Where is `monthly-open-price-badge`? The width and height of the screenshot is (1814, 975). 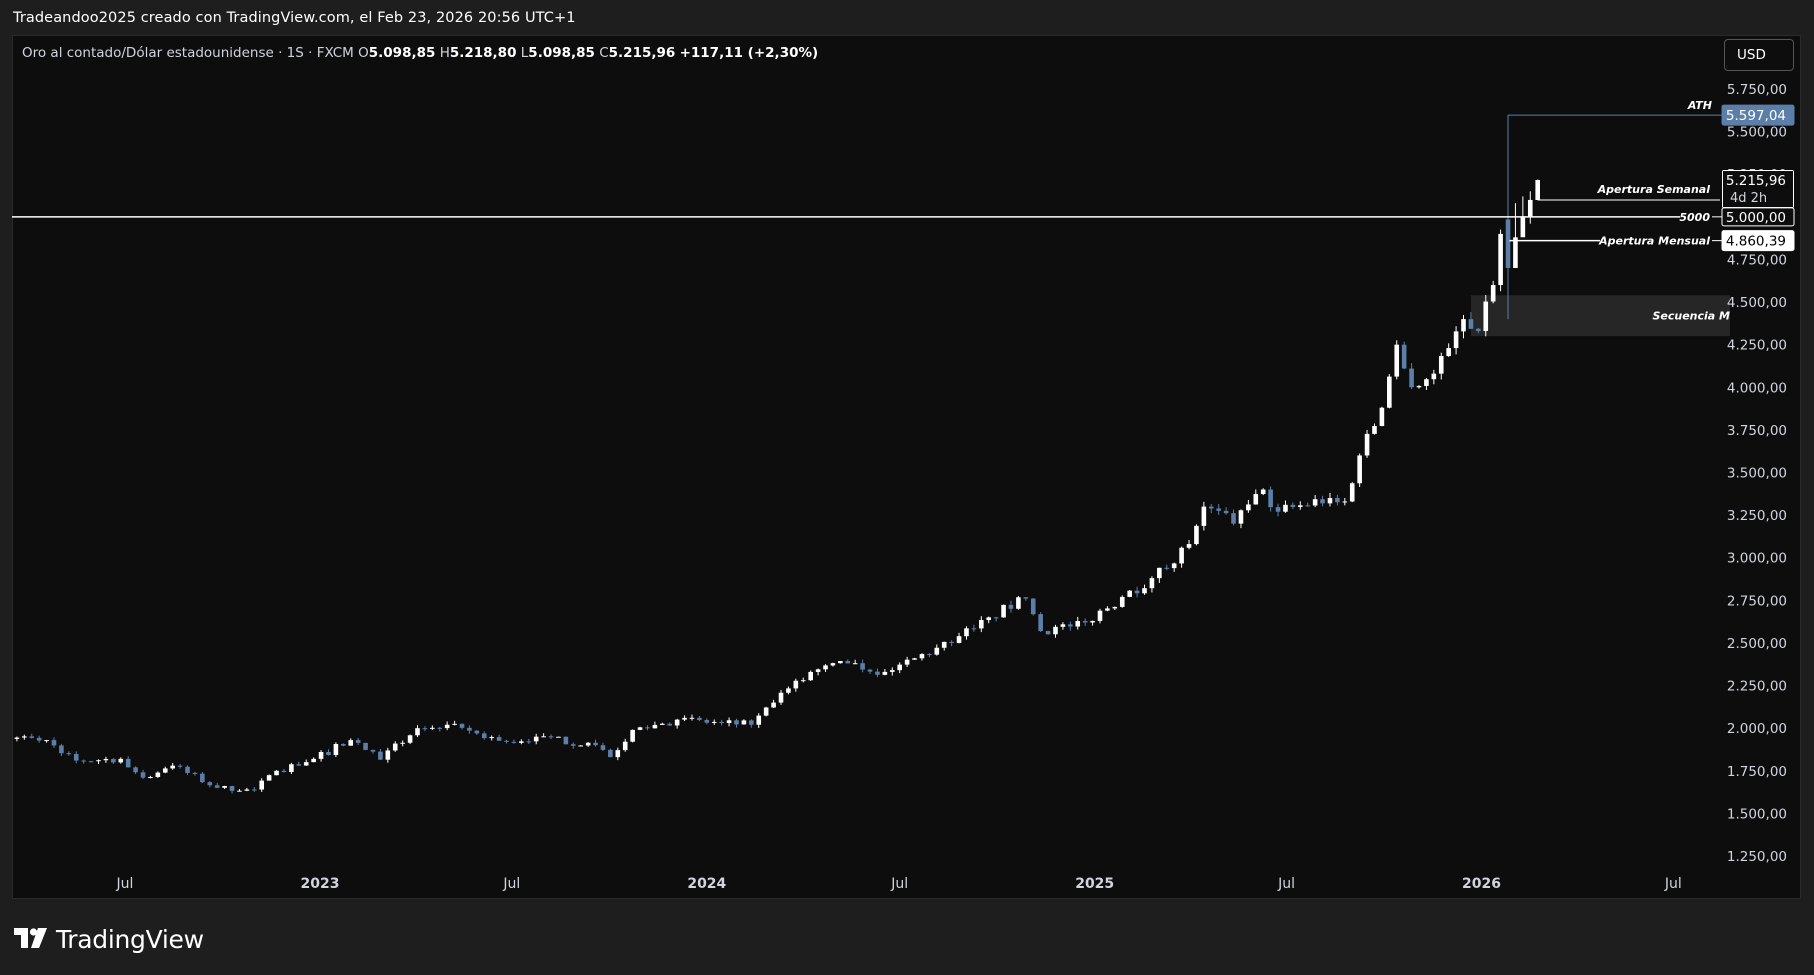 monthly-open-price-badge is located at coordinates (1758, 241).